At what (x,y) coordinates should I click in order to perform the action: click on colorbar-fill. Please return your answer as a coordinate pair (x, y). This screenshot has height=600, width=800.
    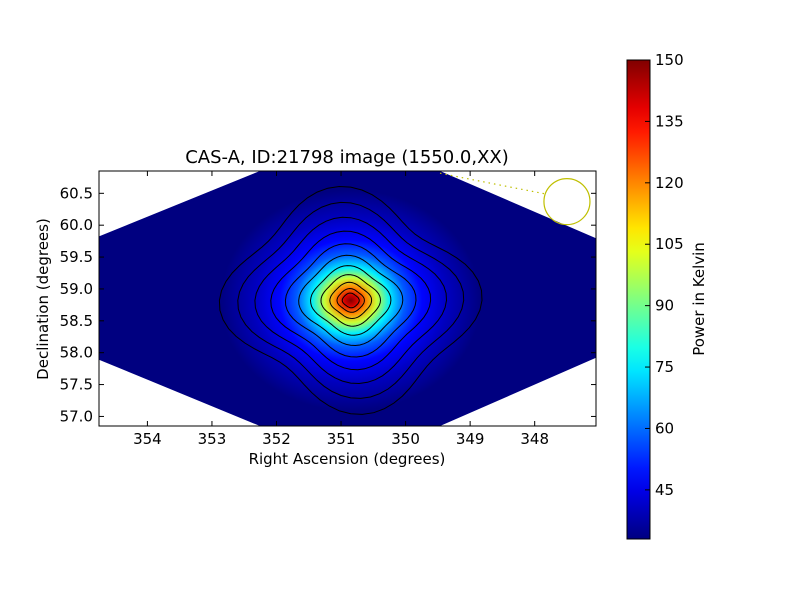
    Looking at the image, I should click on (638, 299).